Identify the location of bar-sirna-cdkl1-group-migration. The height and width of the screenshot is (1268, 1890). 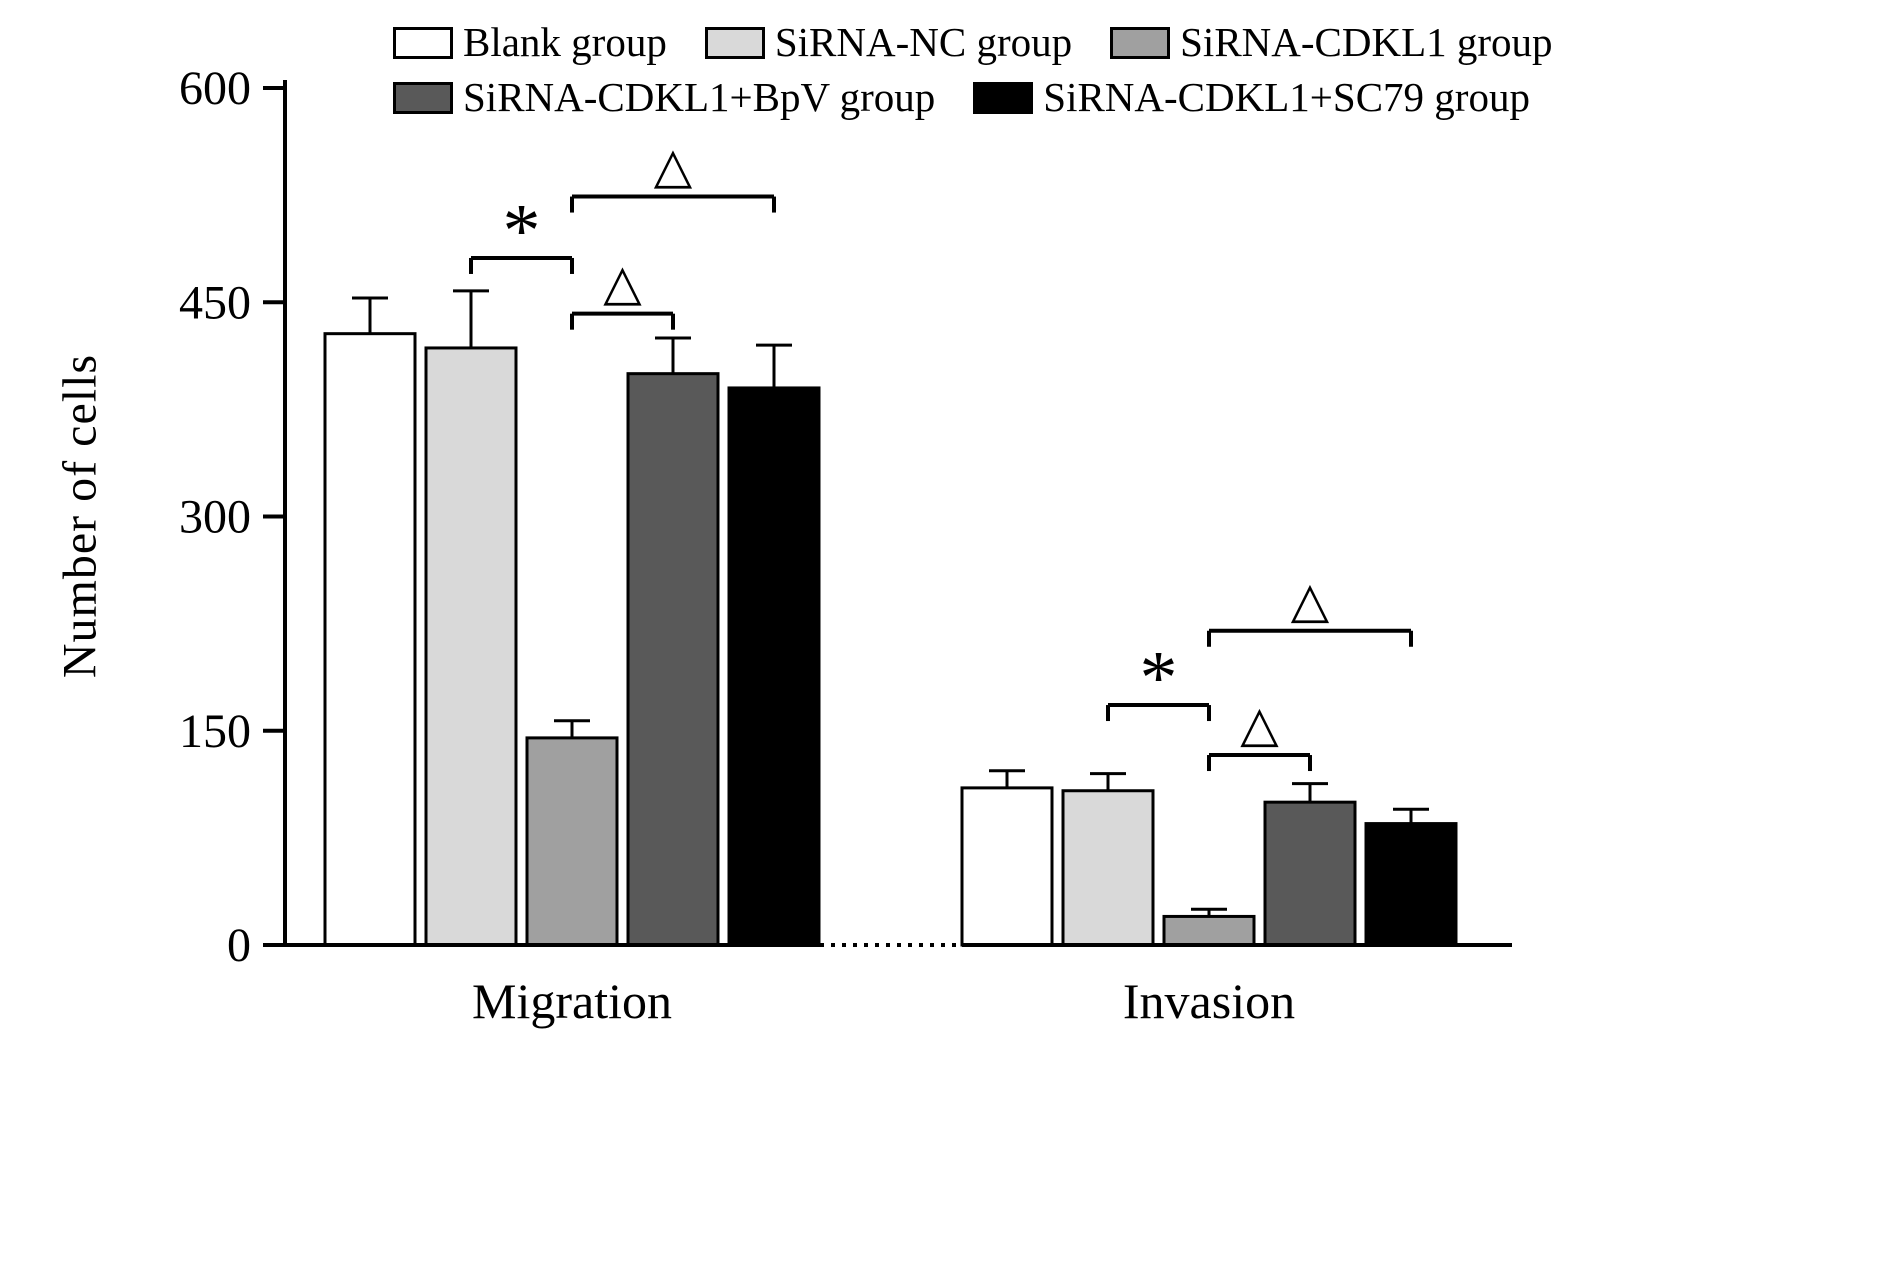
(572, 841).